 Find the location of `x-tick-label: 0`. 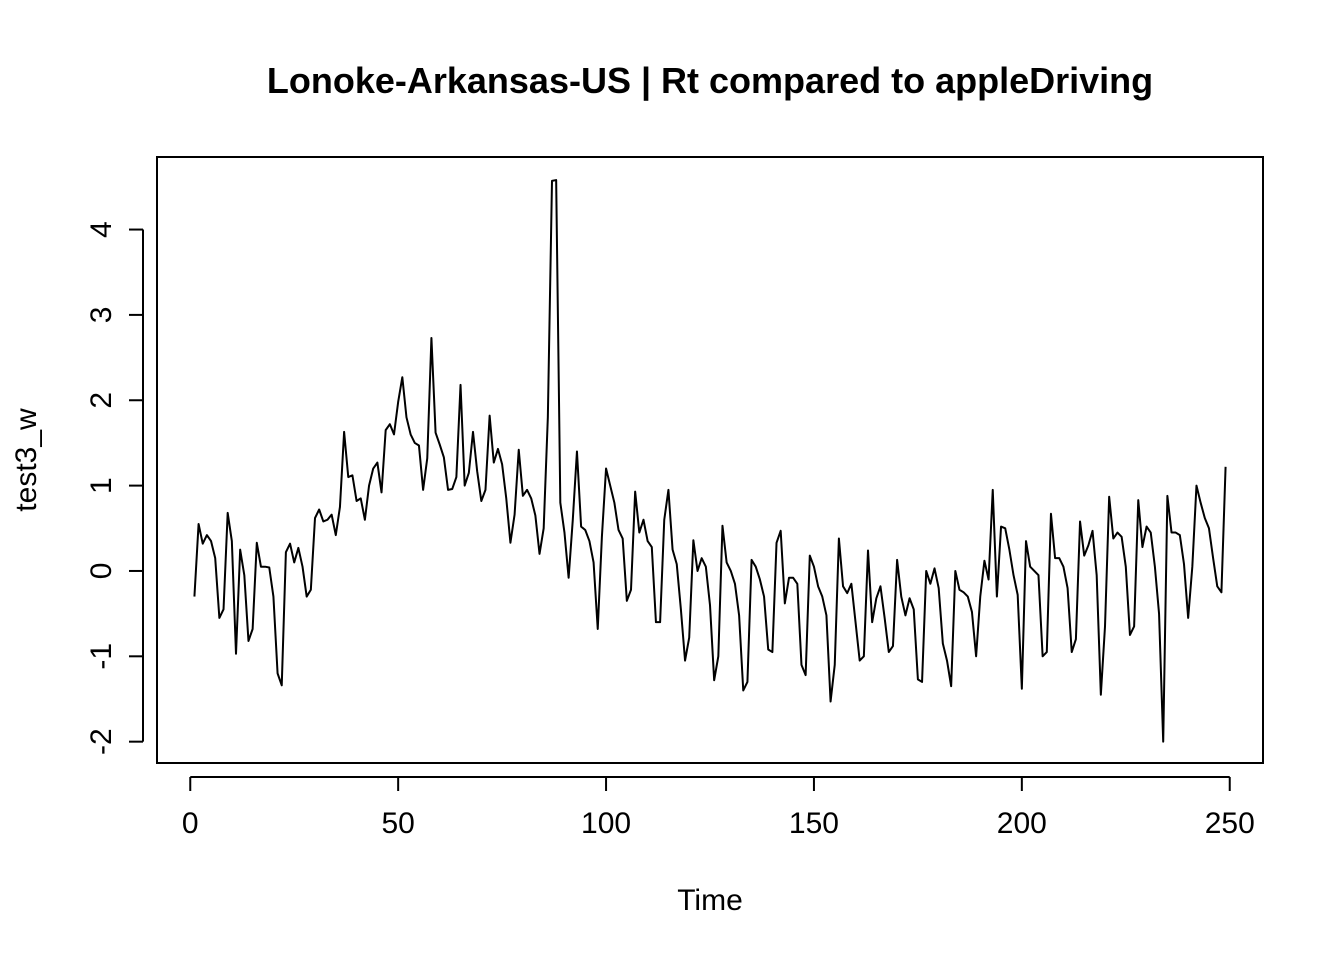

x-tick-label: 0 is located at coordinates (190, 823).